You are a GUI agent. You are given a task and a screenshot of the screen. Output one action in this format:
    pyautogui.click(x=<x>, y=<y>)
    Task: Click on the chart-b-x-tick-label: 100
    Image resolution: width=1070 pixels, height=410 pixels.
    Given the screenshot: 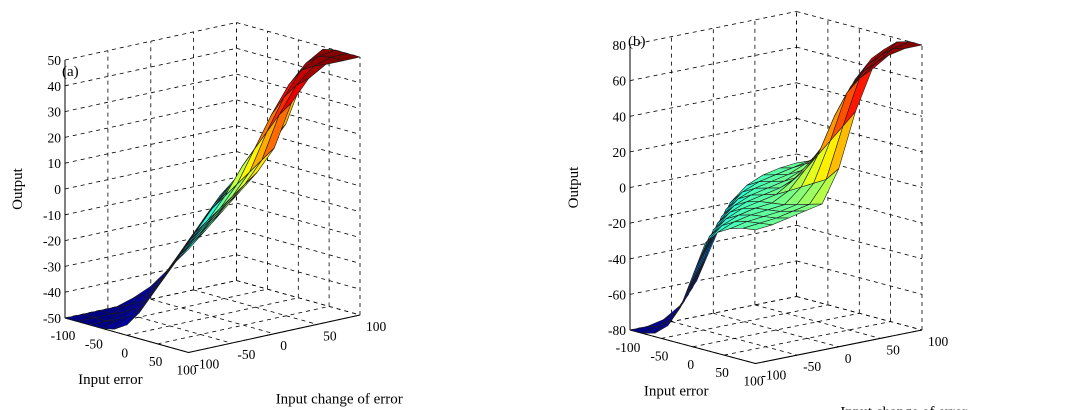 What is the action you would take?
    pyautogui.click(x=753, y=381)
    